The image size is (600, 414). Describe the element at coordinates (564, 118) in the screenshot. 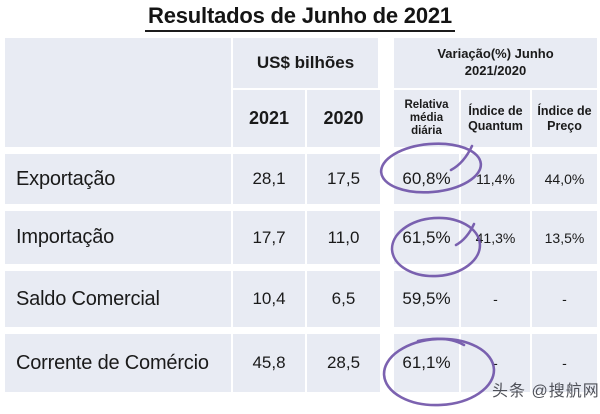

I see `column-header-preco: Índice de Preço` at that location.